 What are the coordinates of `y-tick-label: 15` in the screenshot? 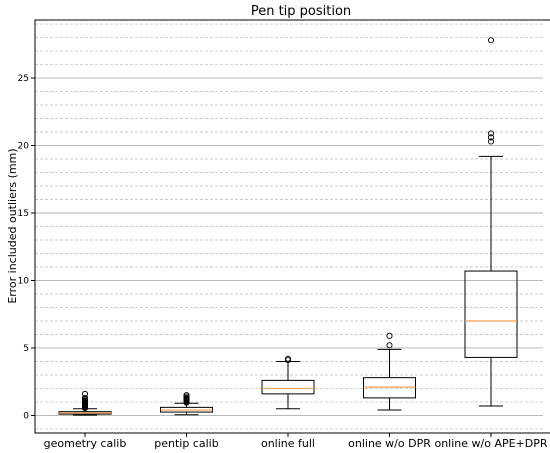 It's located at (23, 214).